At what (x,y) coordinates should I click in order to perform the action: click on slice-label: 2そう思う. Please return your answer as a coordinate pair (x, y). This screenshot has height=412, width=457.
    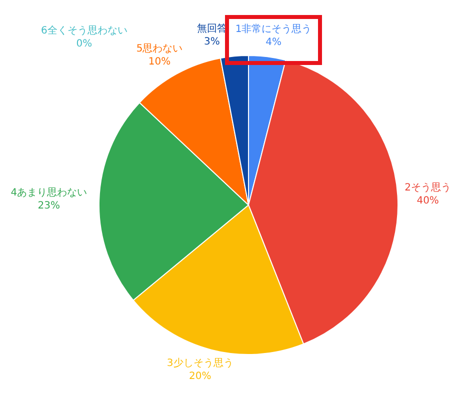
    Looking at the image, I should click on (428, 188).